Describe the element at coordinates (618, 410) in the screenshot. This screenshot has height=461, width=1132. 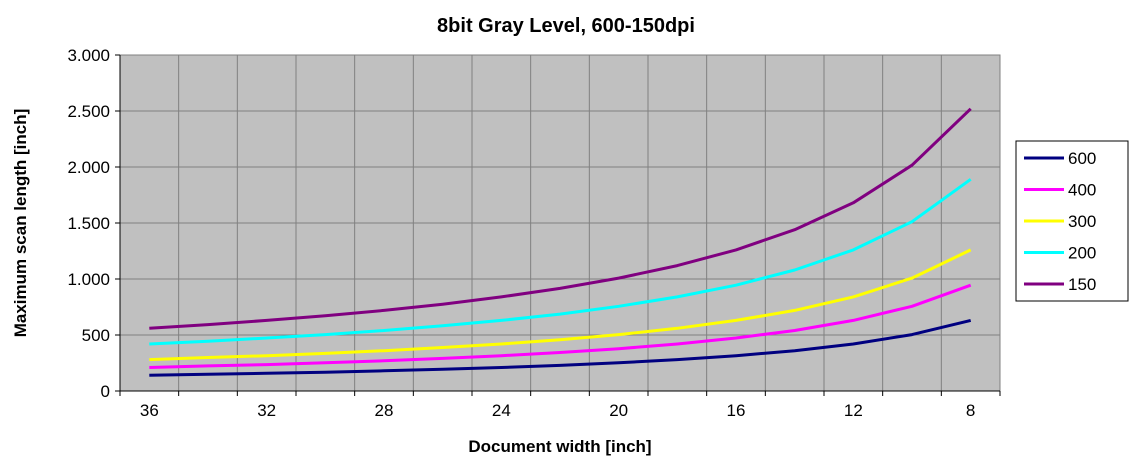
I see `x-tick-label: 20` at that location.